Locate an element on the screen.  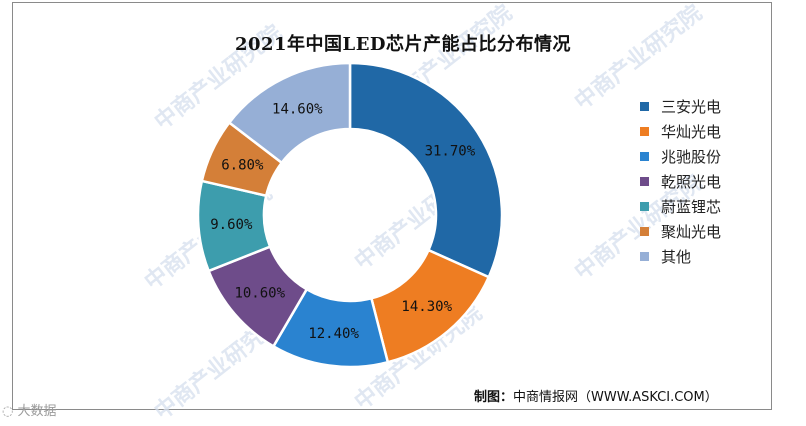
credit-label: 制图： is located at coordinates (494, 397).